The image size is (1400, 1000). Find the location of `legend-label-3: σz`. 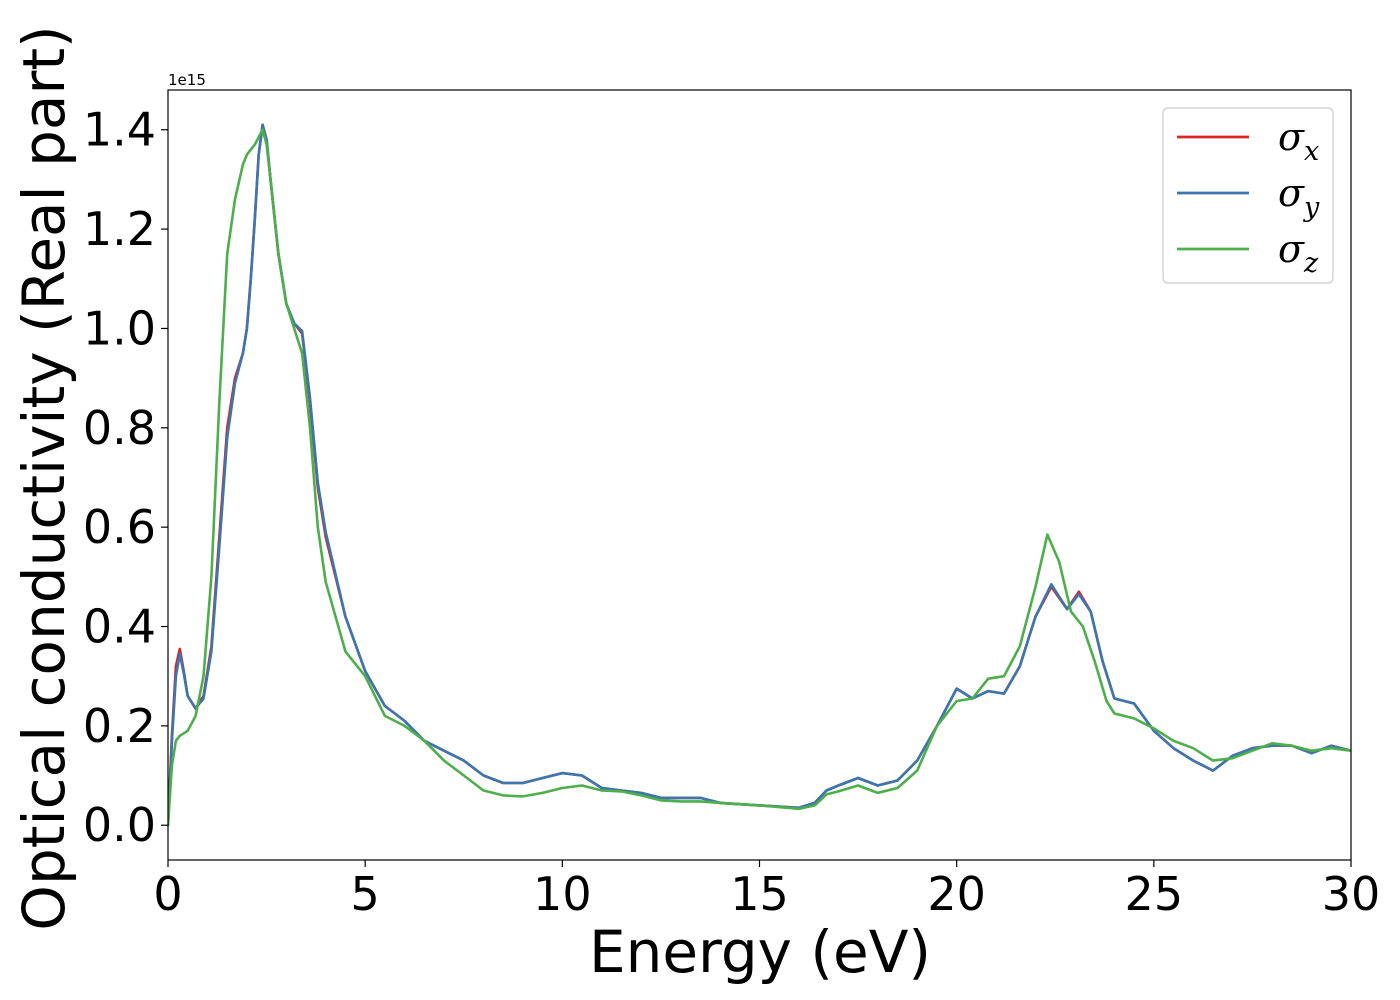

legend-label-3: σz is located at coordinates (1298, 253).